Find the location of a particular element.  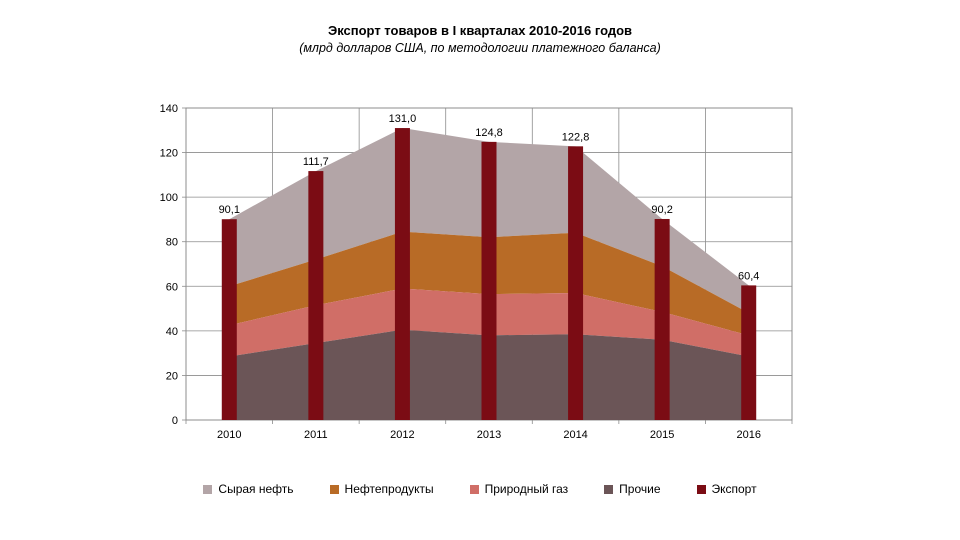

legend-label-oil-products: Нефтепродукты is located at coordinates (389, 489).